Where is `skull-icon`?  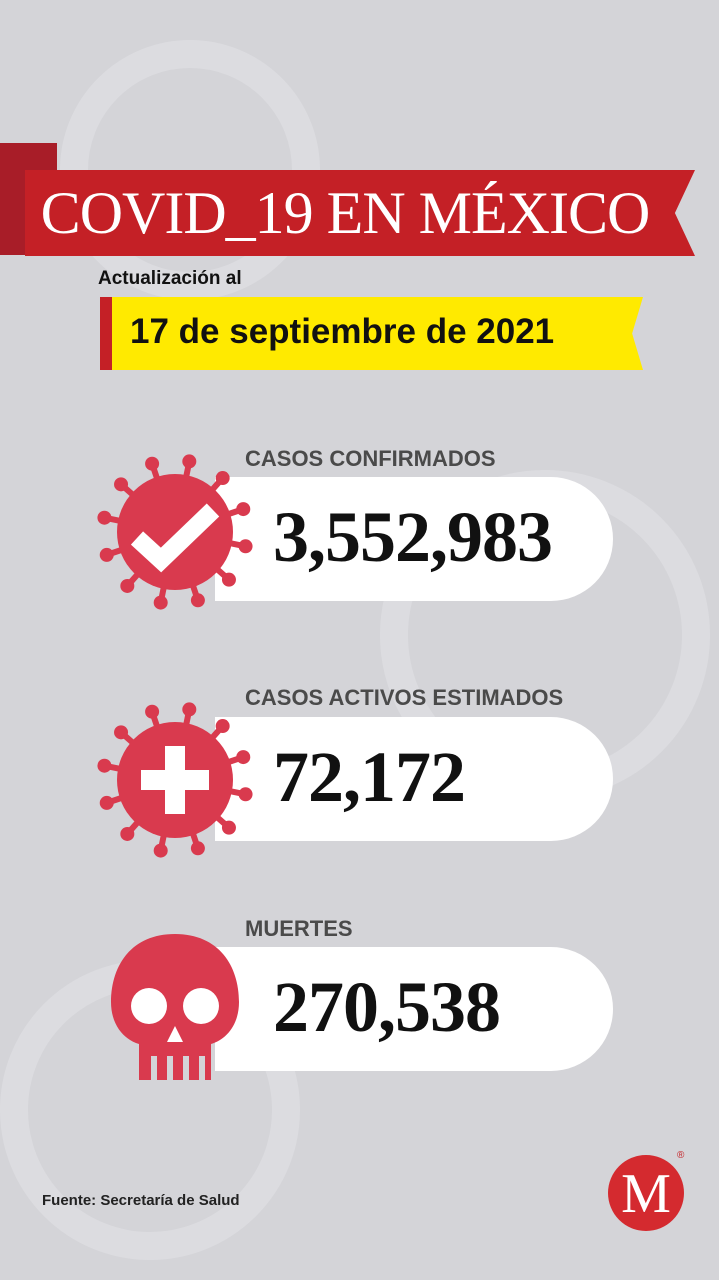 skull-icon is located at coordinates (175, 1007).